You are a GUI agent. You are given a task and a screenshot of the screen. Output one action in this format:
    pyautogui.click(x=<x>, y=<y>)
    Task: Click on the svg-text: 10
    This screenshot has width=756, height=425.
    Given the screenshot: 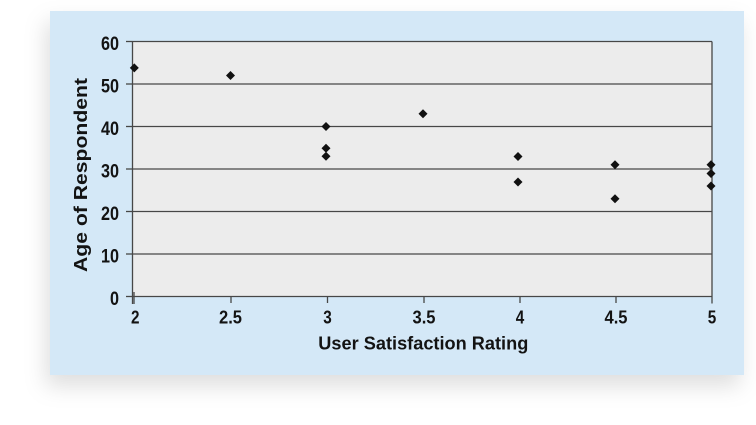 What is the action you would take?
    pyautogui.click(x=110, y=256)
    